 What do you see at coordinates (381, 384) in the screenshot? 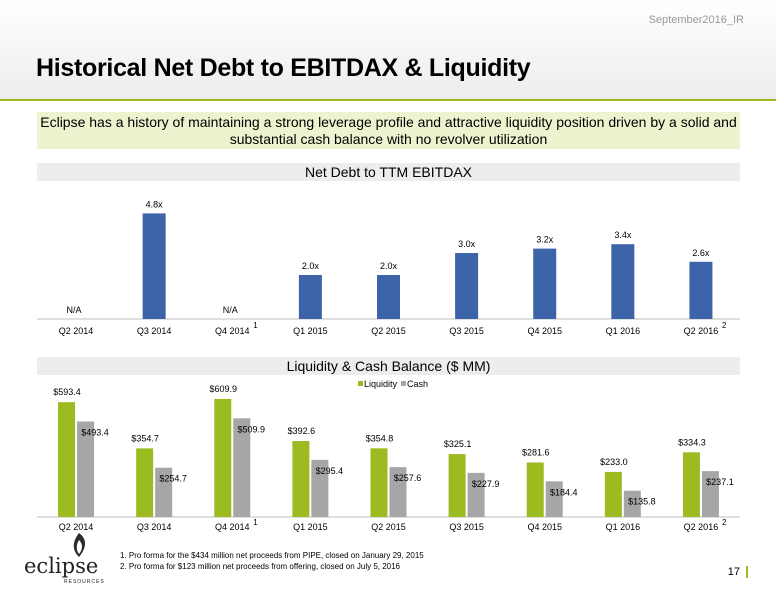
I see `legend-label: Liquidity` at bounding box center [381, 384].